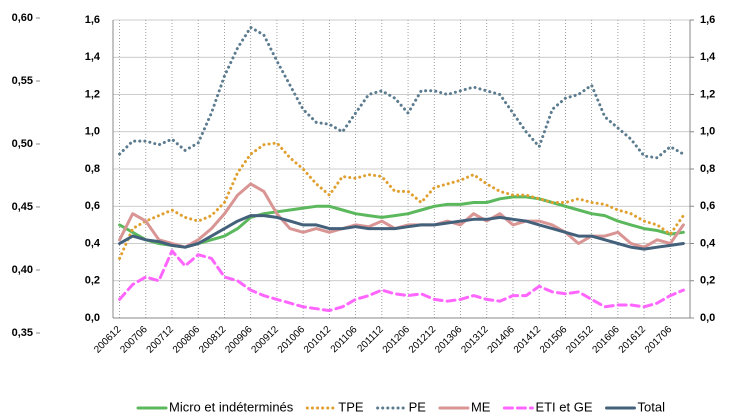 The width and height of the screenshot is (734, 418). I want to click on y3-tick-label: 0,35, so click(22, 333).